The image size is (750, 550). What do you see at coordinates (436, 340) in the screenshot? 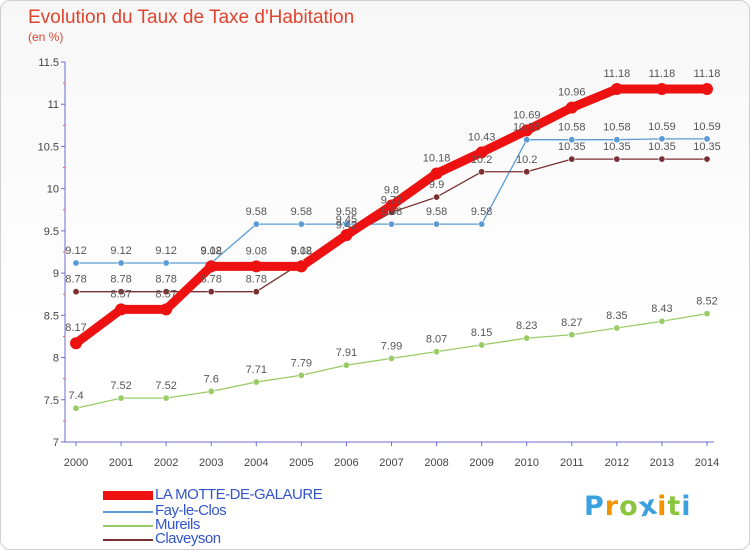
I see `data-label: 8.07` at bounding box center [436, 340].